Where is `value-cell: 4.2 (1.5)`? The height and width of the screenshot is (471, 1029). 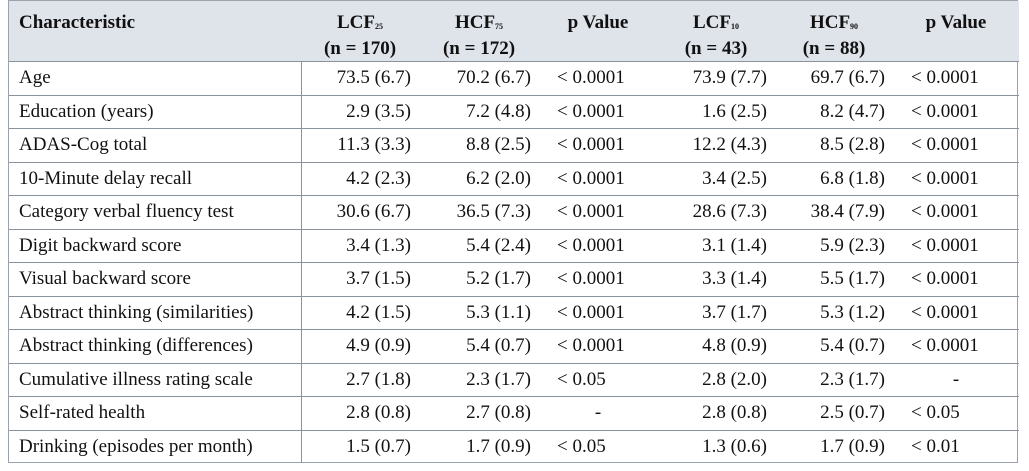
value-cell: 4.2 (1.5) is located at coordinates (360, 313).